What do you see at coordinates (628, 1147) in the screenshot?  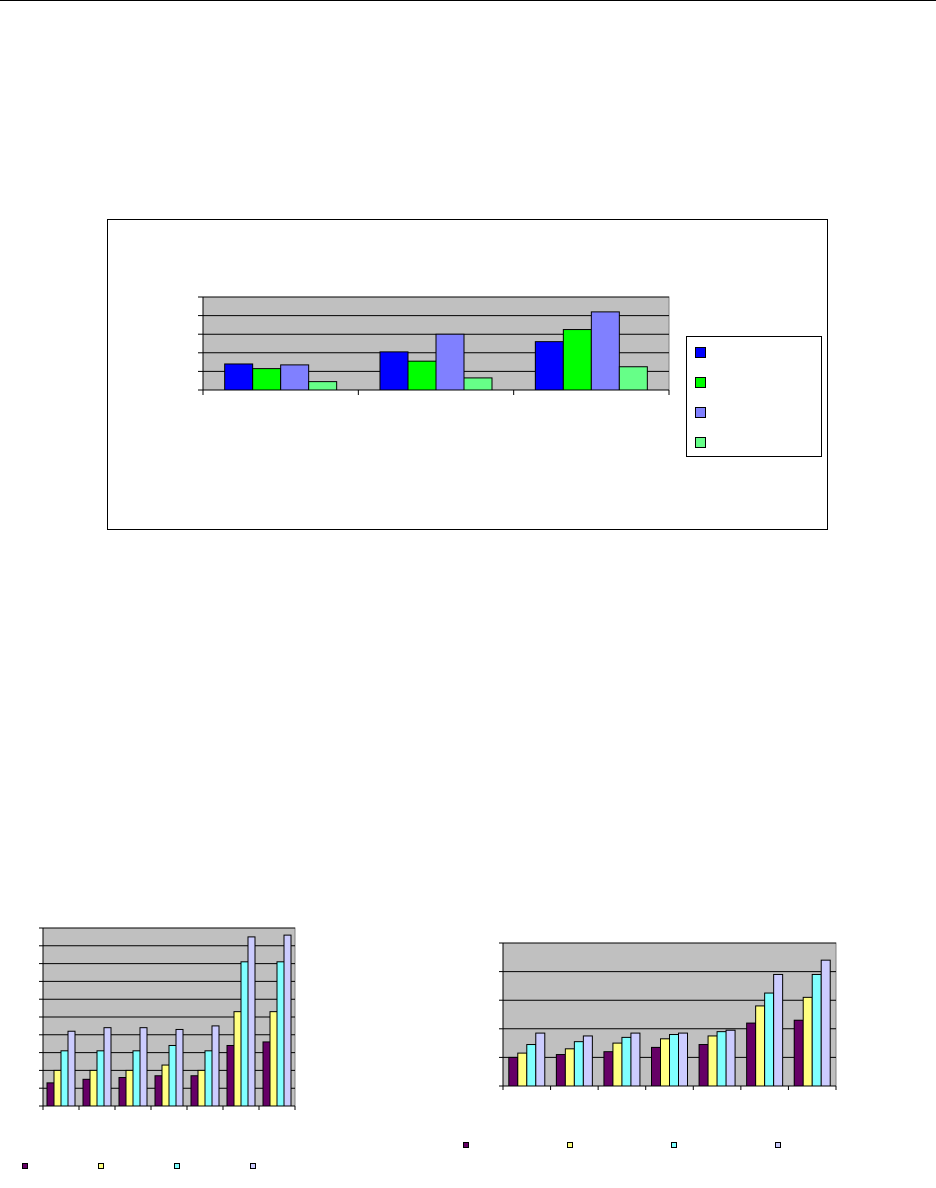 I see `bottom-right-legend` at bounding box center [628, 1147].